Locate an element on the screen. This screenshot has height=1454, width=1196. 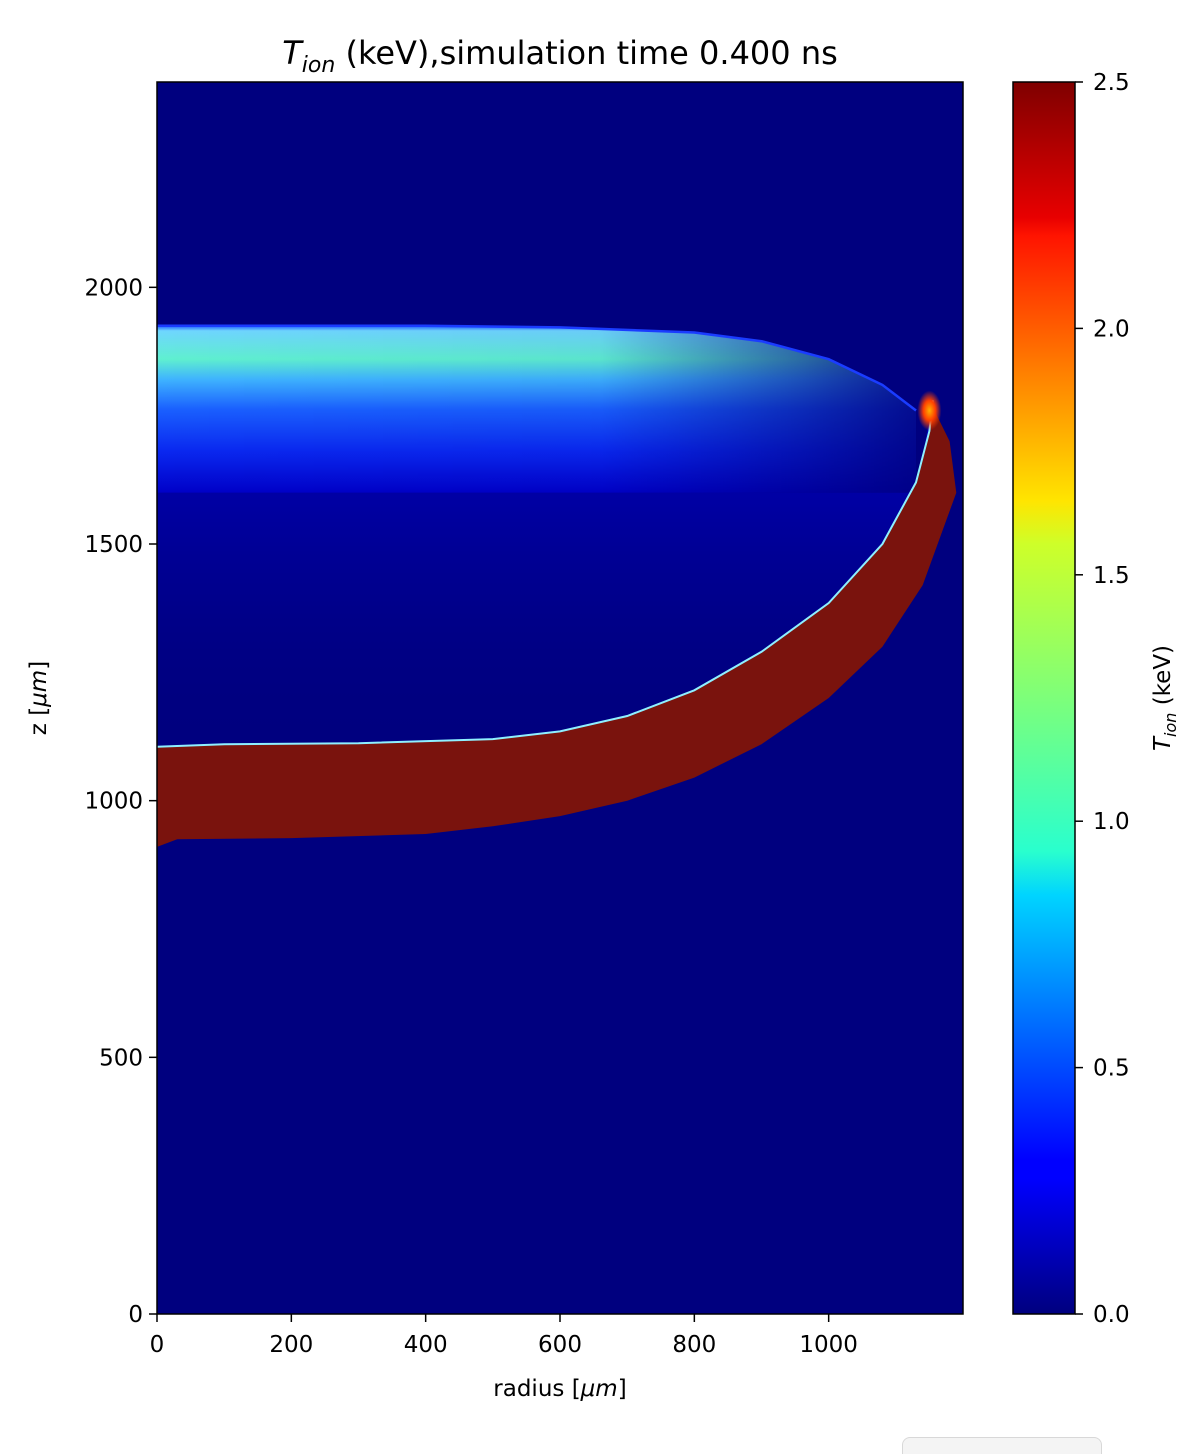
title-subscript: ion is located at coordinates (319, 65).